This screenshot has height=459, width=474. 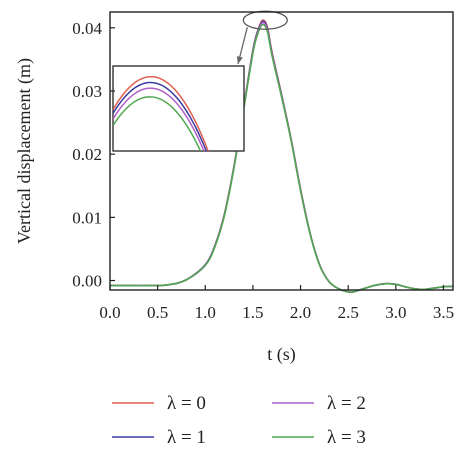 I want to click on legend-label-2: λ = 2, so click(x=346, y=403).